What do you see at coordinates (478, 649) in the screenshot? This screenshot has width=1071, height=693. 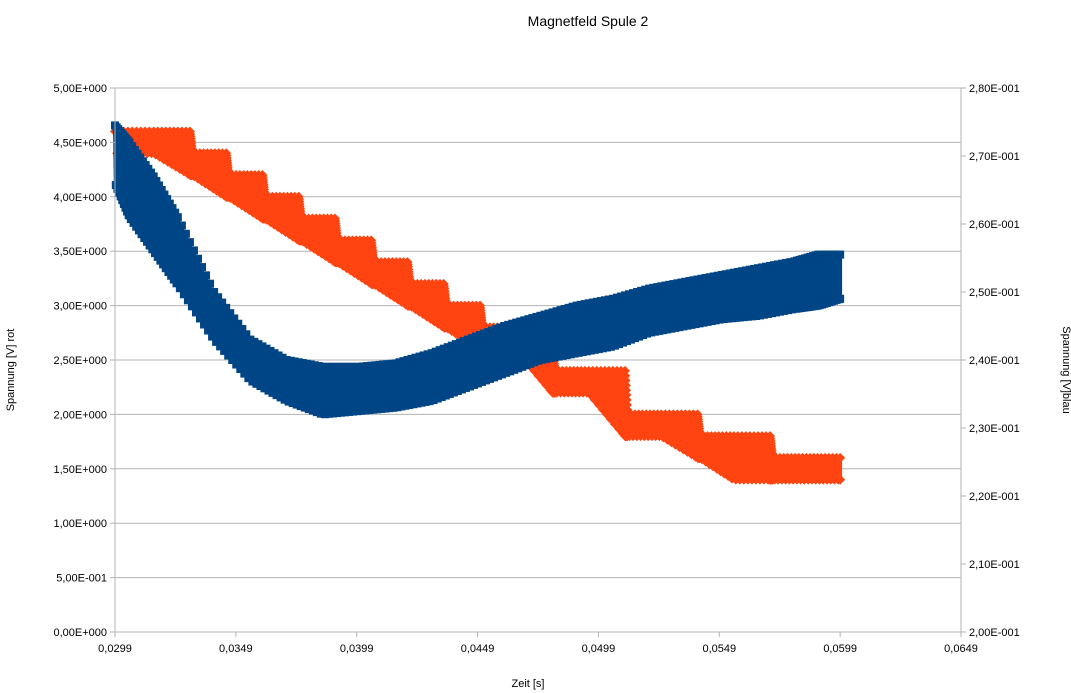 I see `x-tick-label: 0,0449` at bounding box center [478, 649].